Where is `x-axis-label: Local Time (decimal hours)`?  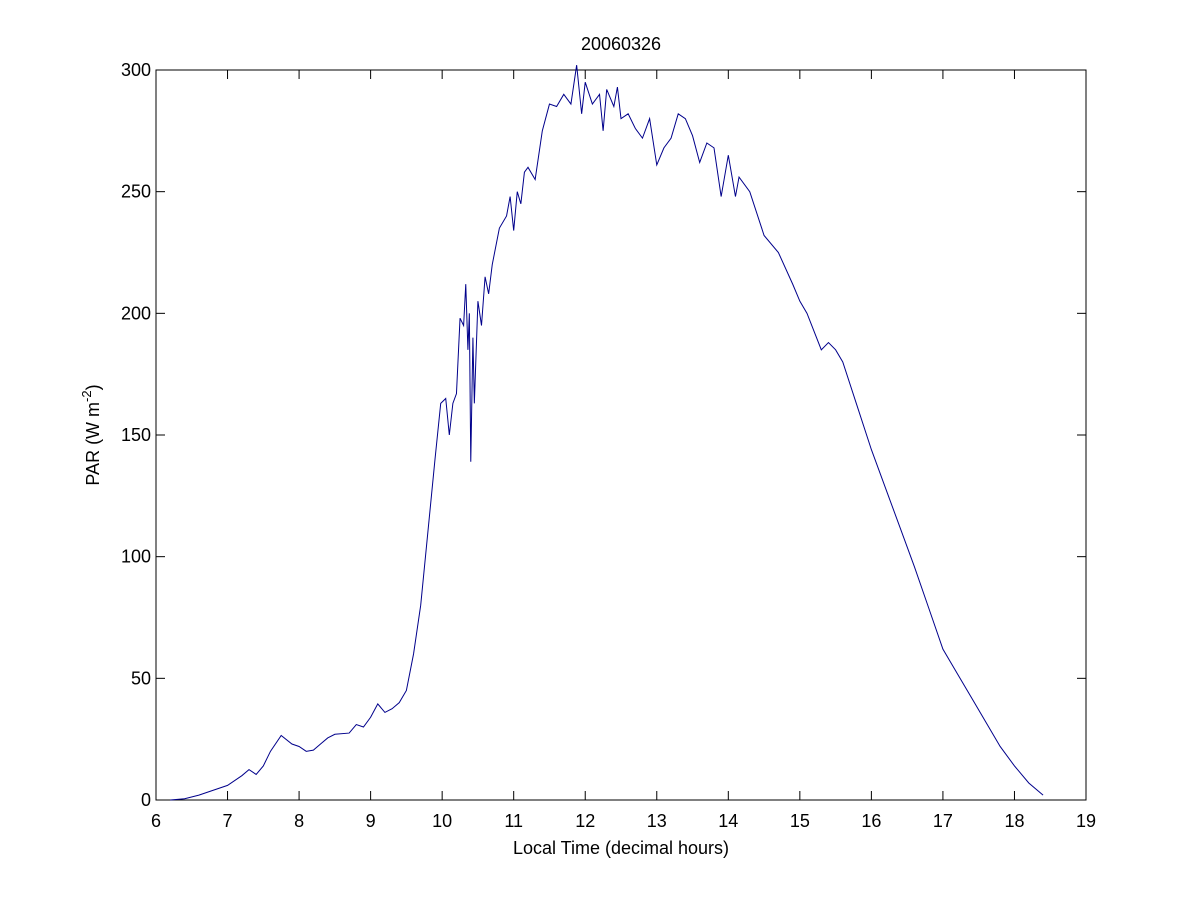 x-axis-label: Local Time (decimal hours) is located at coordinates (621, 848).